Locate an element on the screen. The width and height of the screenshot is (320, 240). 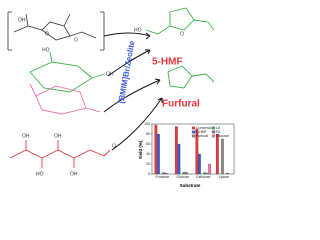
glucose-structure is located at coordinates (67, 72).